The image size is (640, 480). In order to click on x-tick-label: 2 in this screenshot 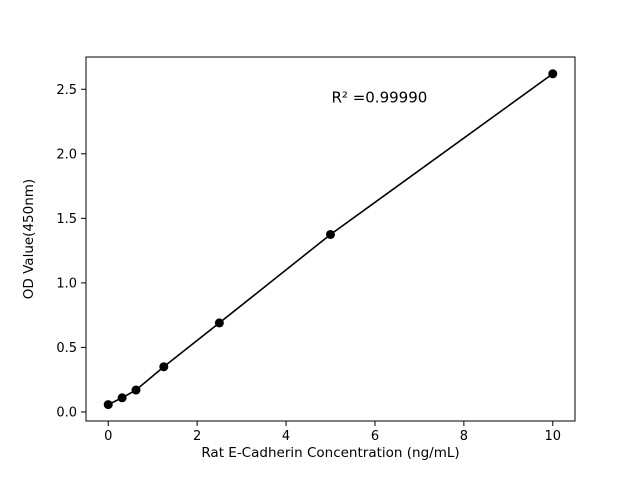, I will do `click(197, 436)`.